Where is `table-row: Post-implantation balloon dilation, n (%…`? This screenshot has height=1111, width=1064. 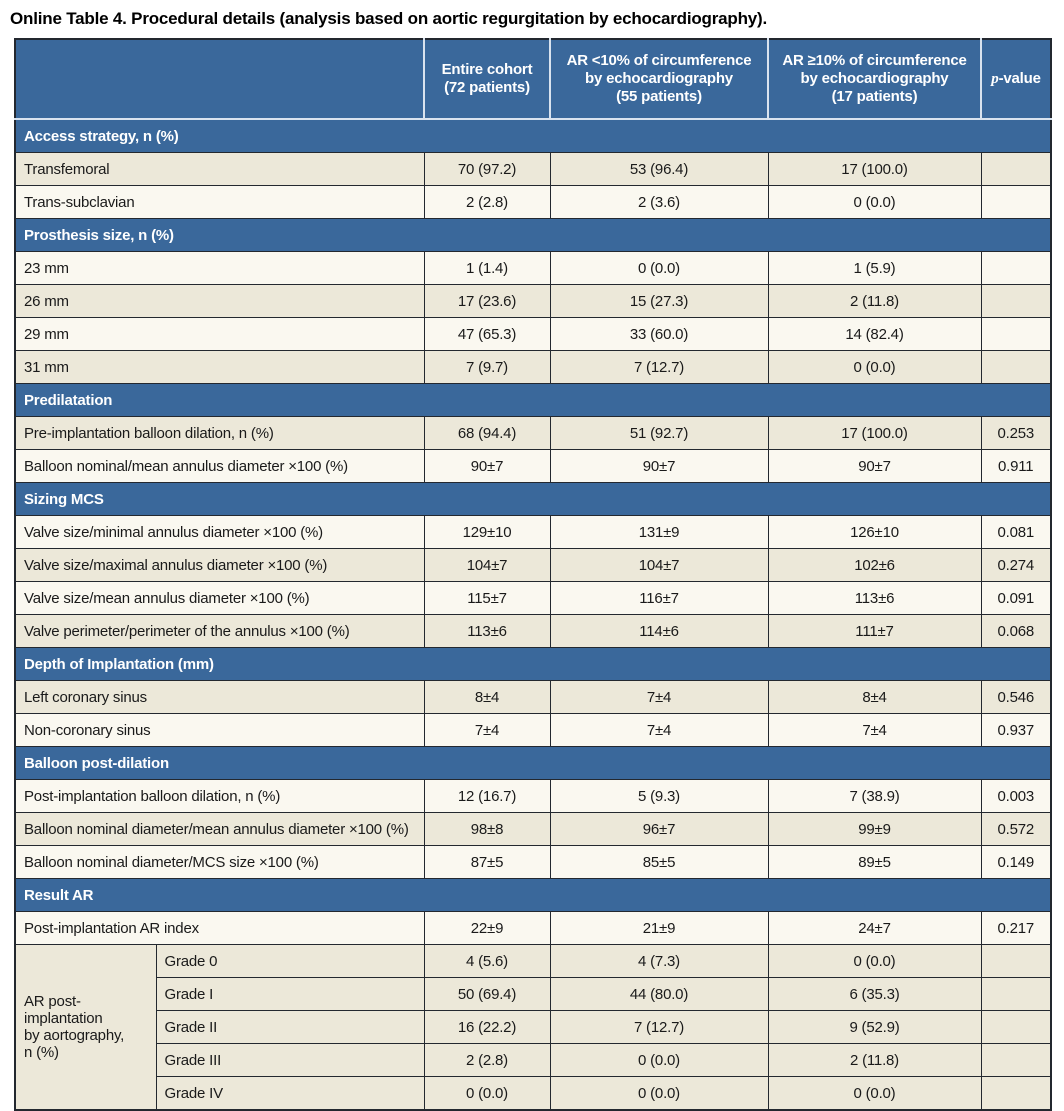
table-row: Post-implantation balloon dilation, n (%… is located at coordinates (533, 796).